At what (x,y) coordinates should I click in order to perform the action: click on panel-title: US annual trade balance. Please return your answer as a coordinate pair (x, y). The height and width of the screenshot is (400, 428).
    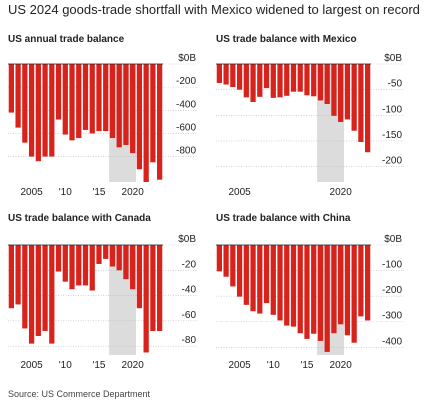
    Looking at the image, I should click on (66, 39).